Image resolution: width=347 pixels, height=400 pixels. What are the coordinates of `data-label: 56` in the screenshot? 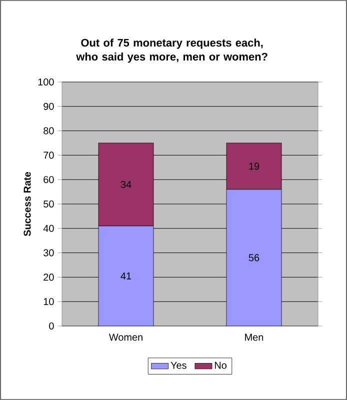 It's located at (254, 258).